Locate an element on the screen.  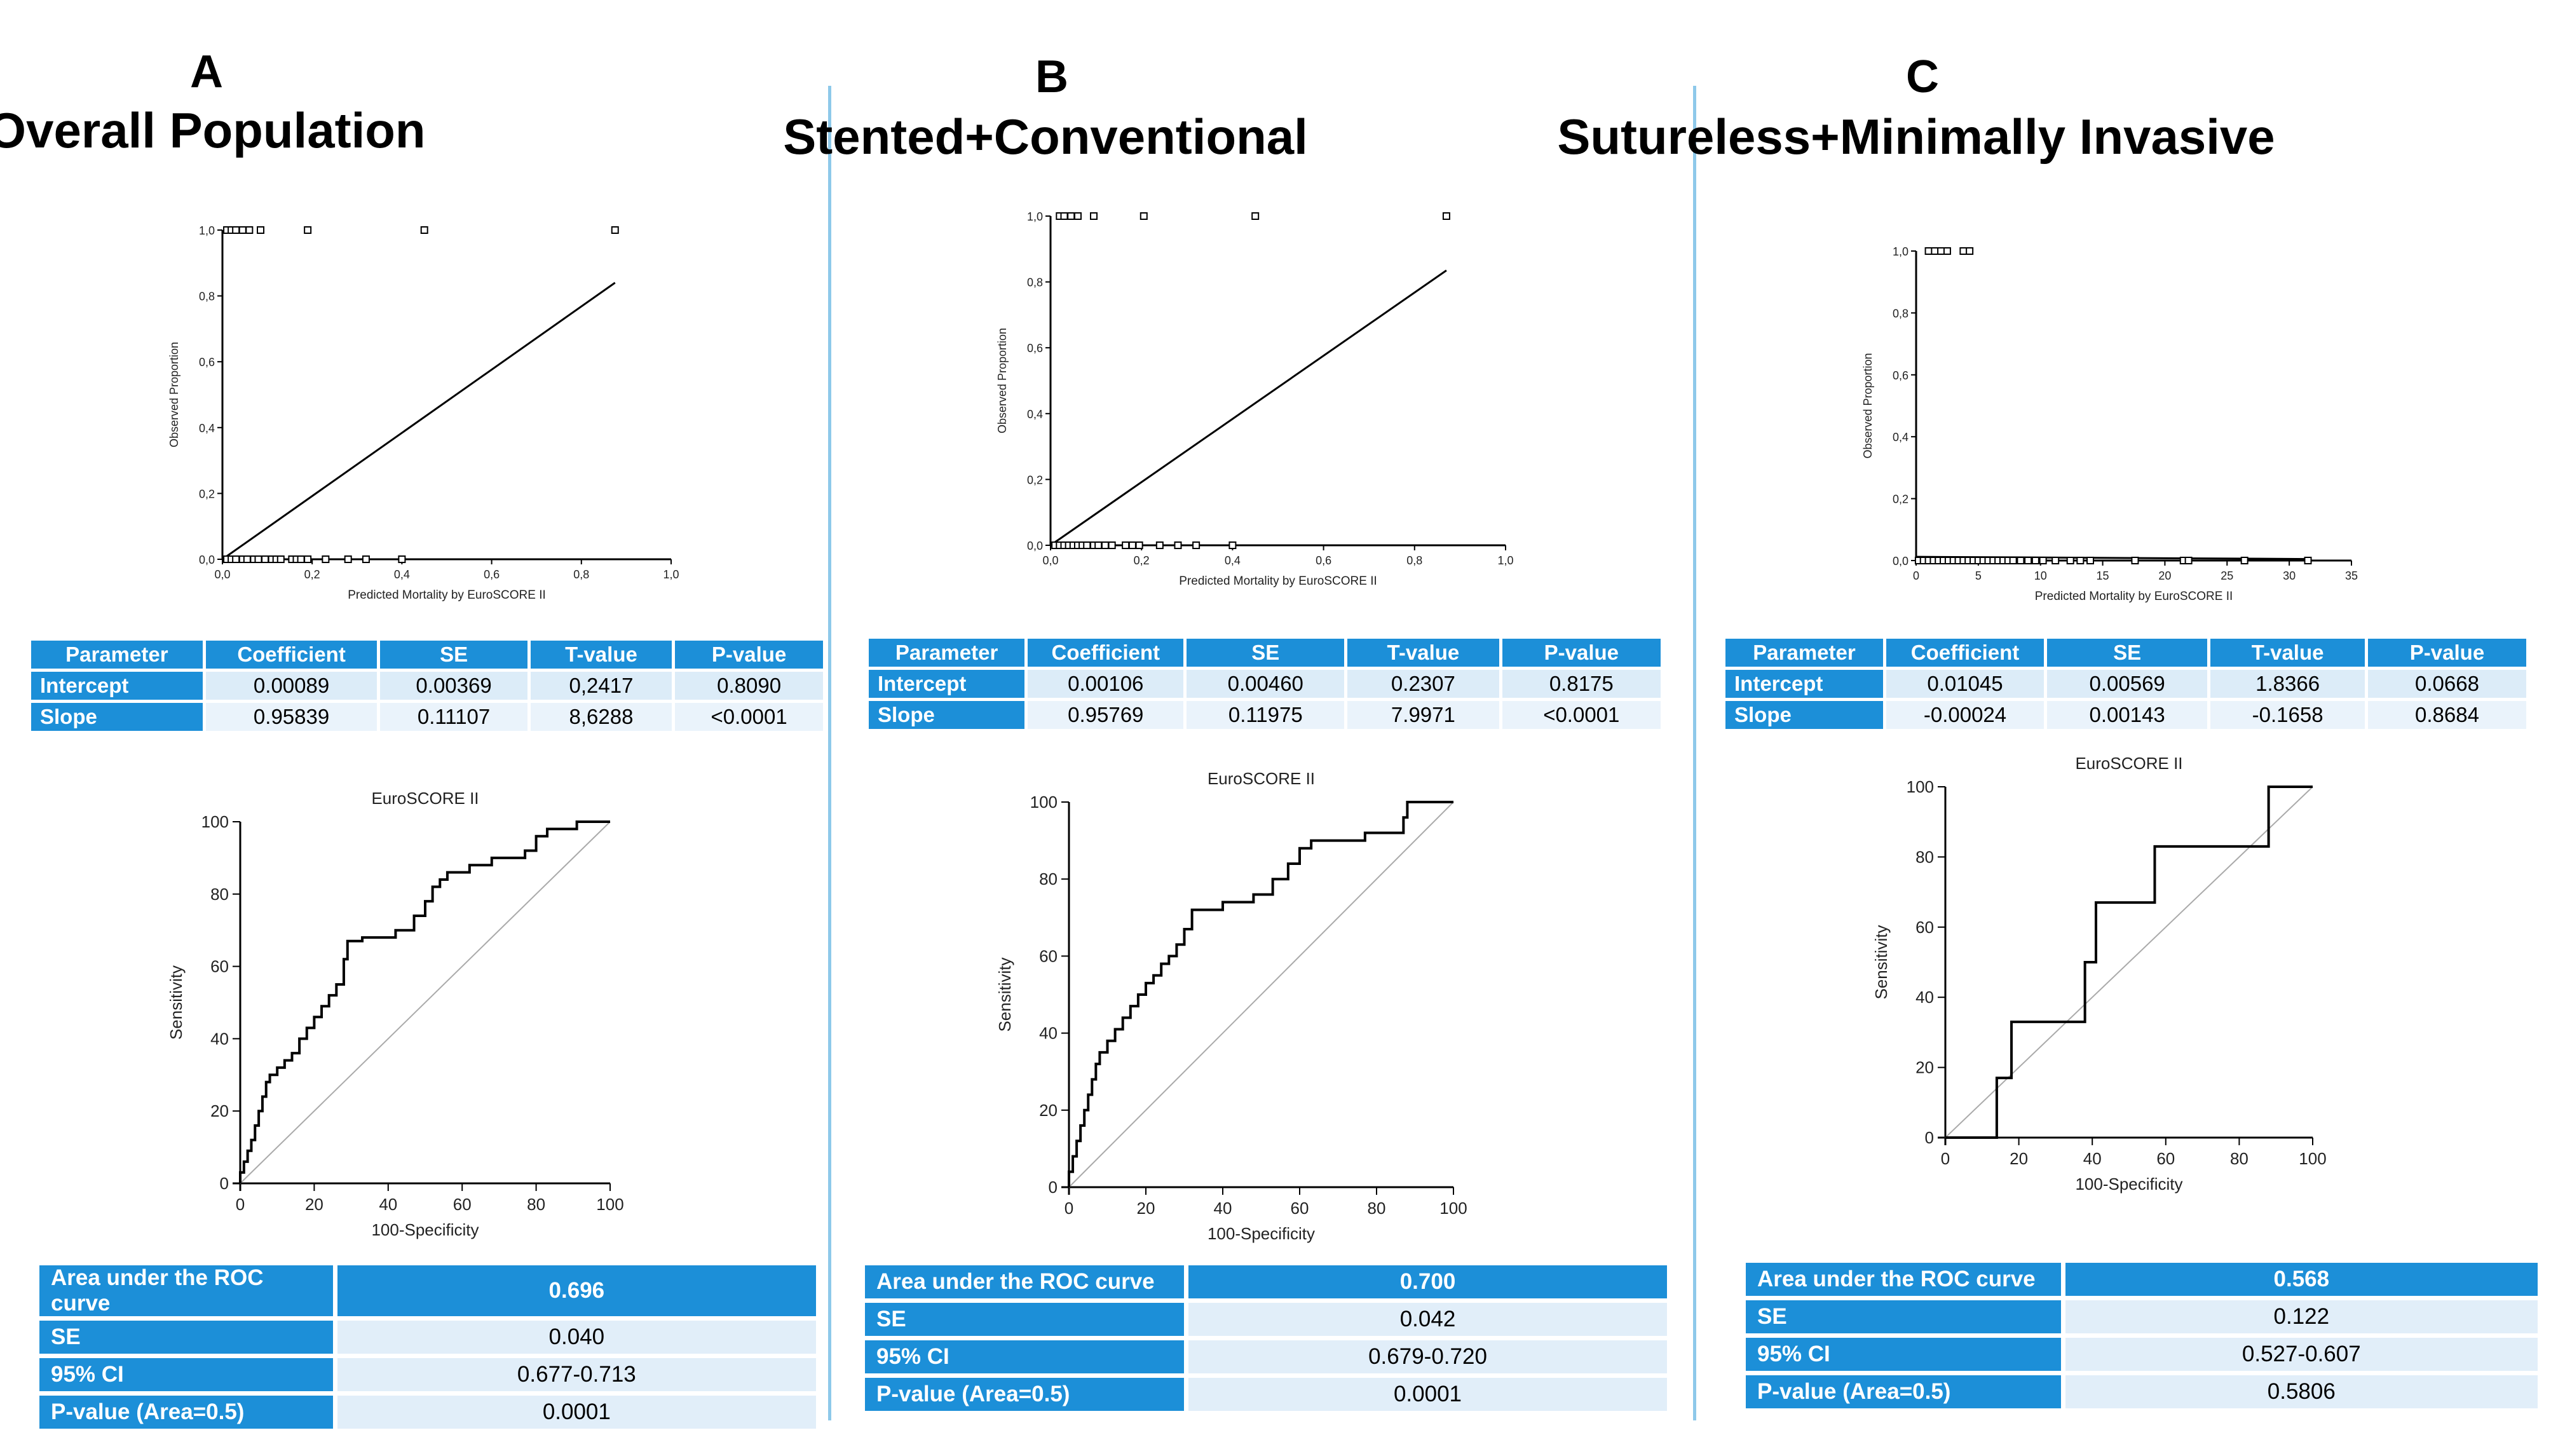
y-tick-label: 40 is located at coordinates (1924, 997).